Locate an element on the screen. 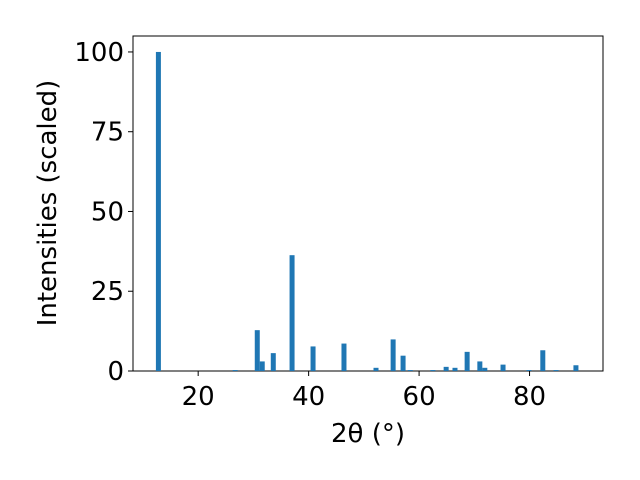  y-tick-label: 25 is located at coordinates (107, 292).